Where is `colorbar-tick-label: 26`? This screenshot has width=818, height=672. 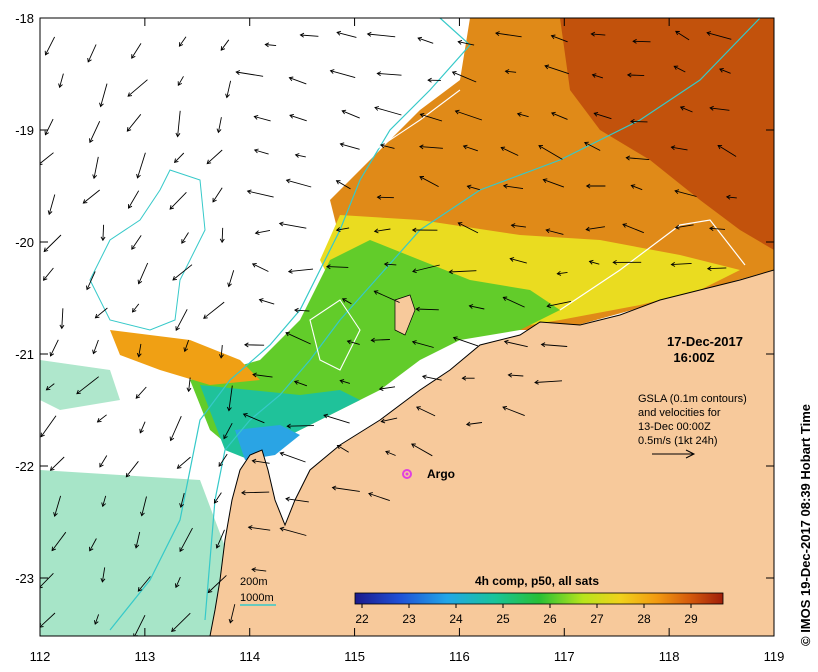 colorbar-tick-label: 26 is located at coordinates (550, 619).